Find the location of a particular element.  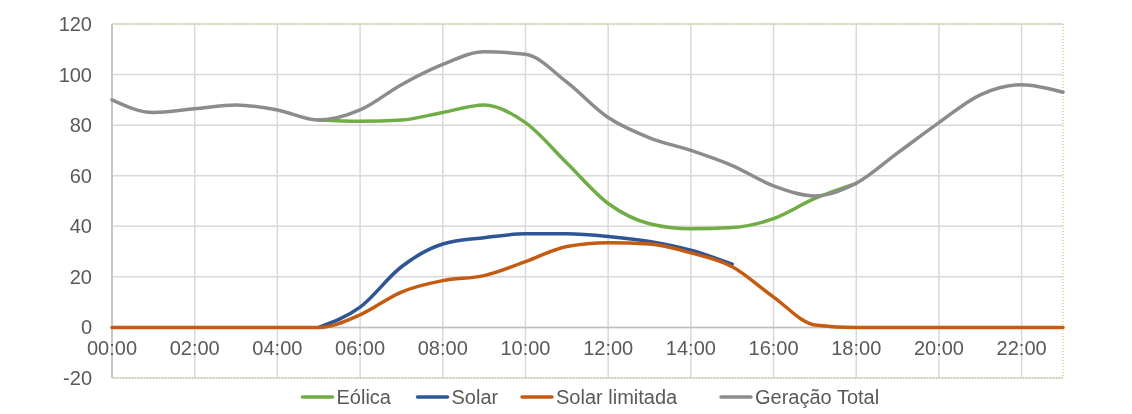

y-tick-label: 60 is located at coordinates (80, 175).